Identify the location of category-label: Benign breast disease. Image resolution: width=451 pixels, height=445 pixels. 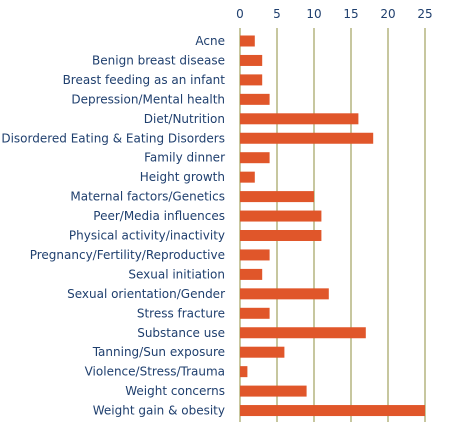
(158, 60).